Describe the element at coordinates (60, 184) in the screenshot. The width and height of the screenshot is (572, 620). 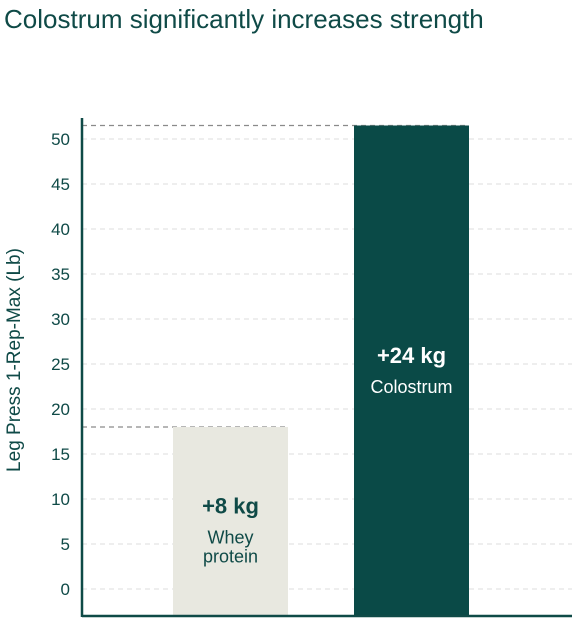
I see `y-tick-label: 45` at that location.